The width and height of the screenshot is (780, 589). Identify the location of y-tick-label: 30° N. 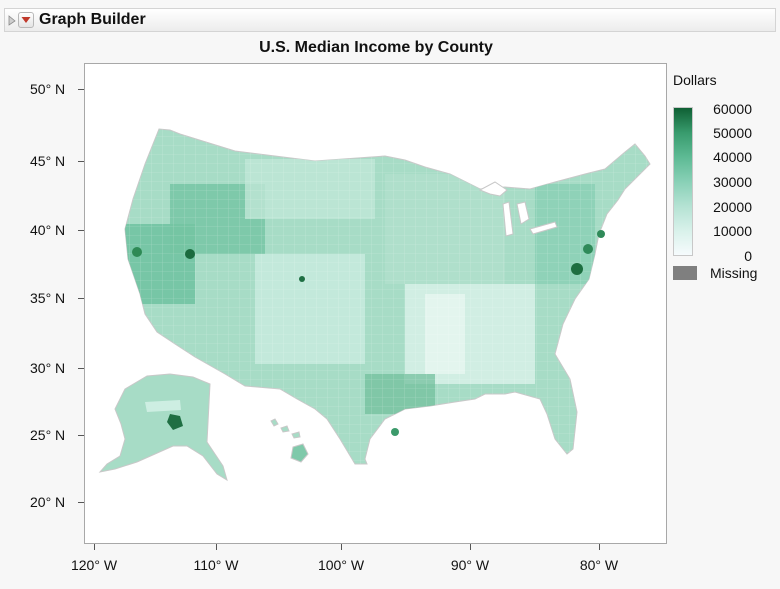
(48, 368).